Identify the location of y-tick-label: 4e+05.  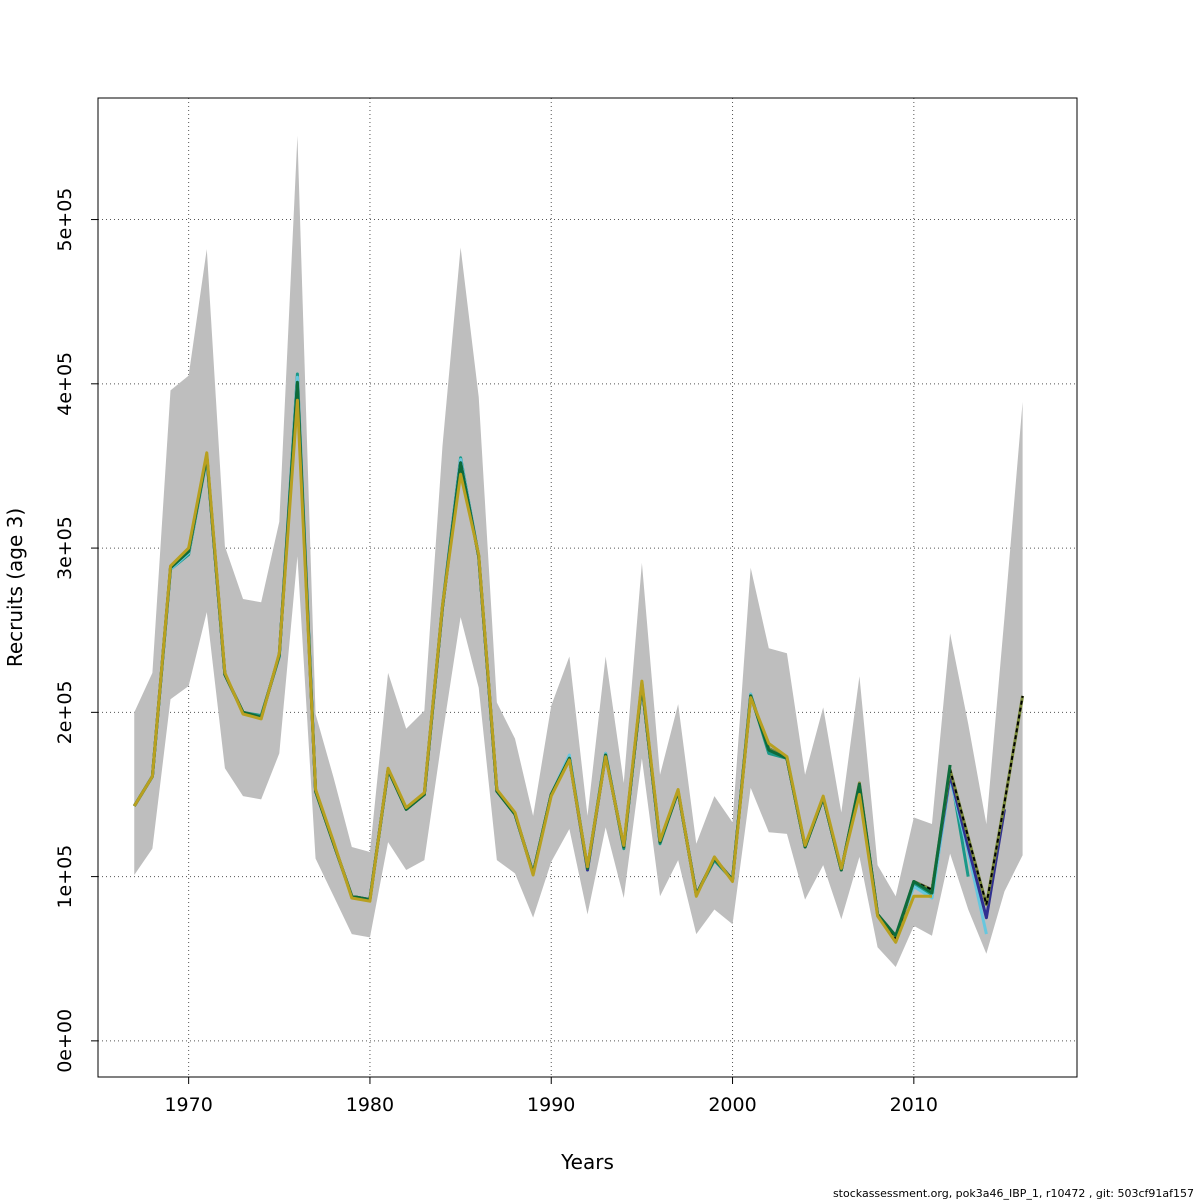
(65, 384).